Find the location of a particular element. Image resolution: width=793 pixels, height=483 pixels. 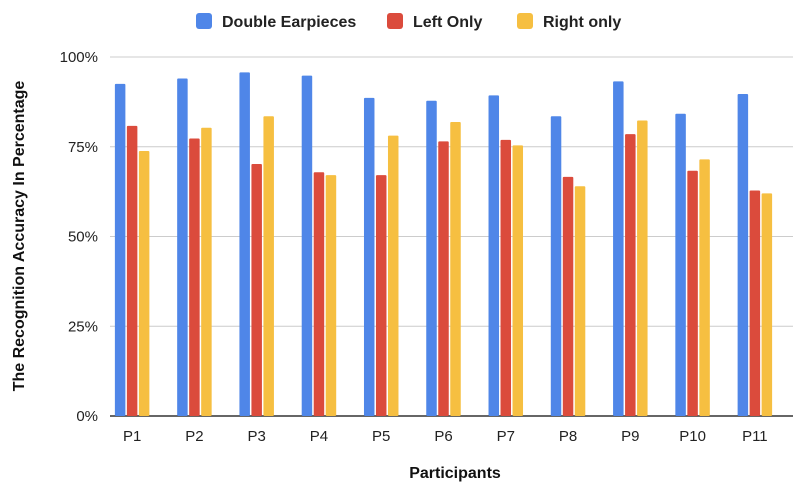

legend-label: Double Earpieces is located at coordinates (289, 22).